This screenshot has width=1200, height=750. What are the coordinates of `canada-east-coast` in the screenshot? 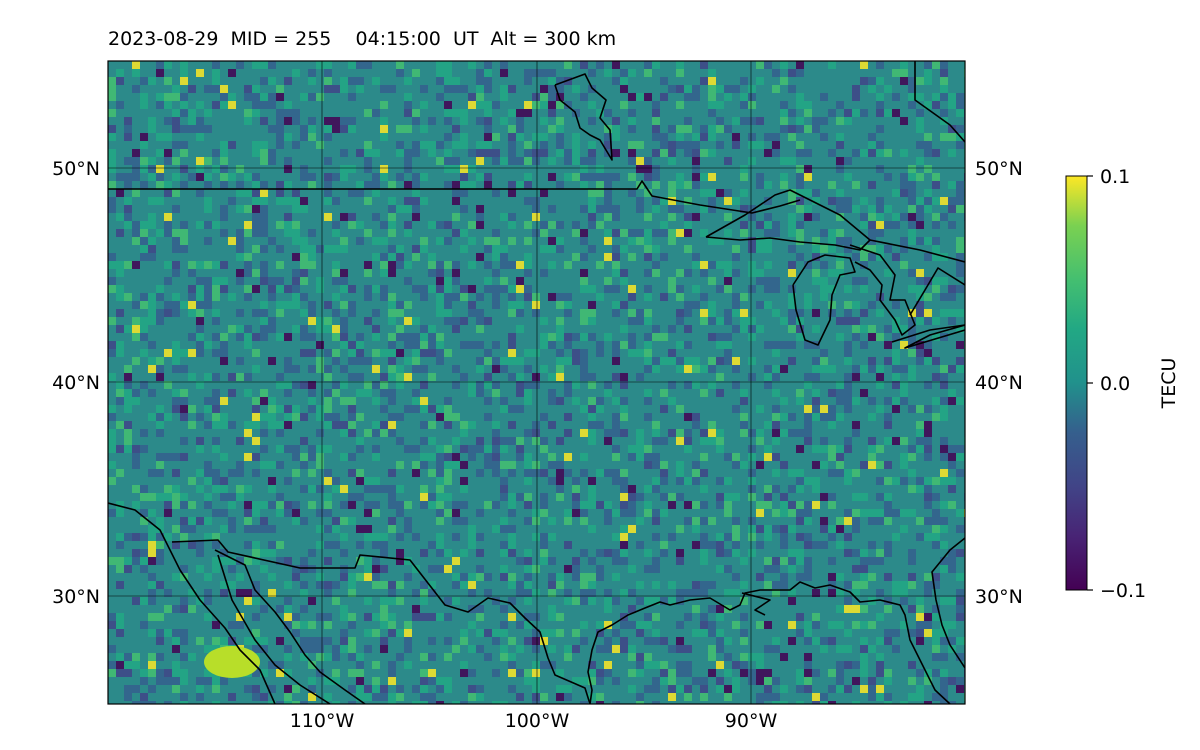 It's located at (939, 102).